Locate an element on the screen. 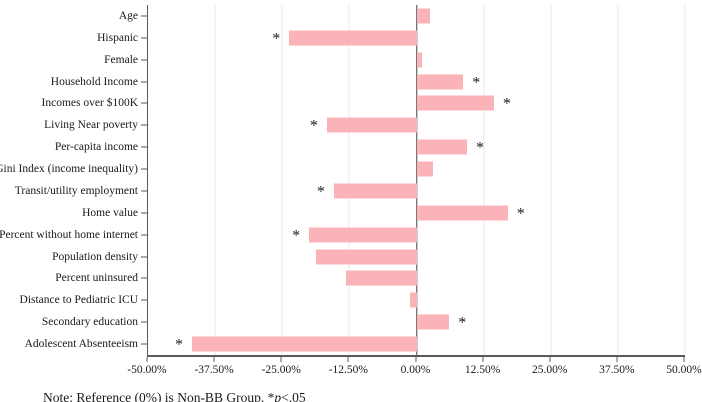 This screenshot has height=402, width=702. note-prefix: Note: Reference (0%) is Non-BB Group. * is located at coordinates (159, 395).